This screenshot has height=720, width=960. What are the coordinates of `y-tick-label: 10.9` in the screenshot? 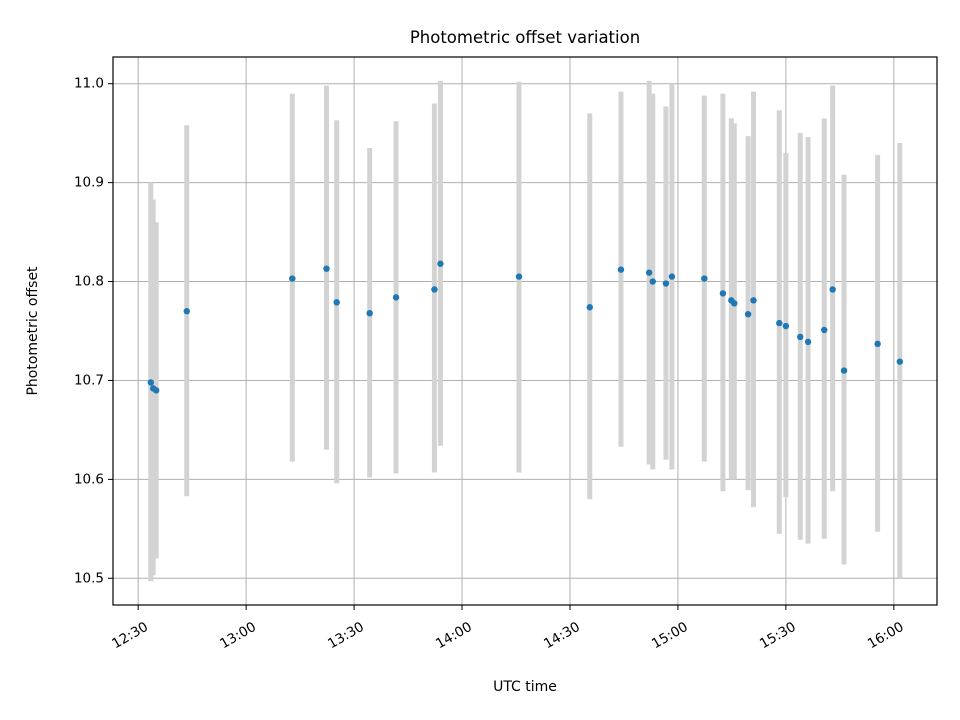 It's located at (89, 183).